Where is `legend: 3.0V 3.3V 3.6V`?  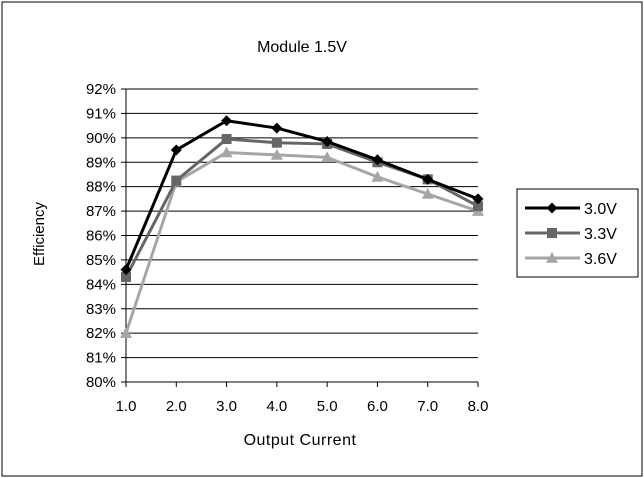
legend: 3.0V 3.3V 3.6V is located at coordinates (577, 233).